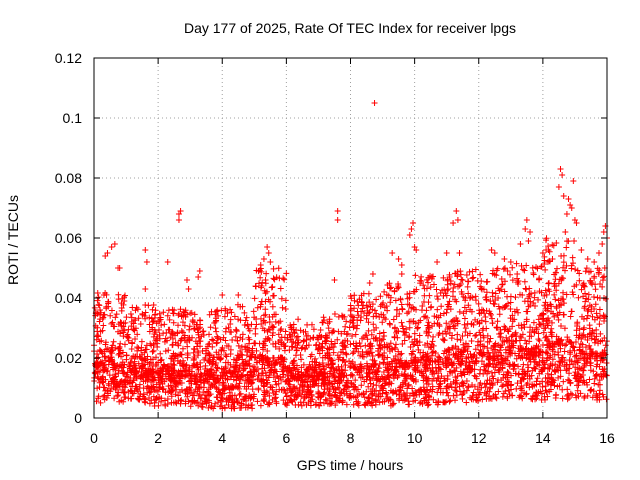 This screenshot has width=640, height=480. I want to click on x-tick-label: 12, so click(479, 438).